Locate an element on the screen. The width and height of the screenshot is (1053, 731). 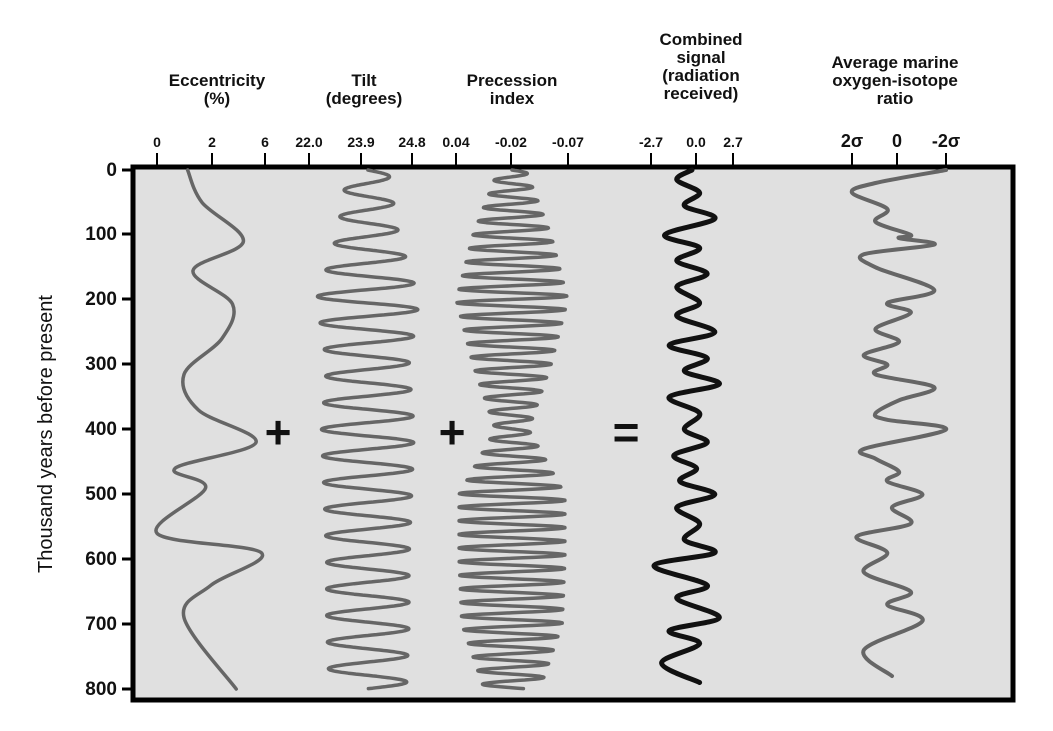
y-tick-label: 200 is located at coordinates (101, 299).